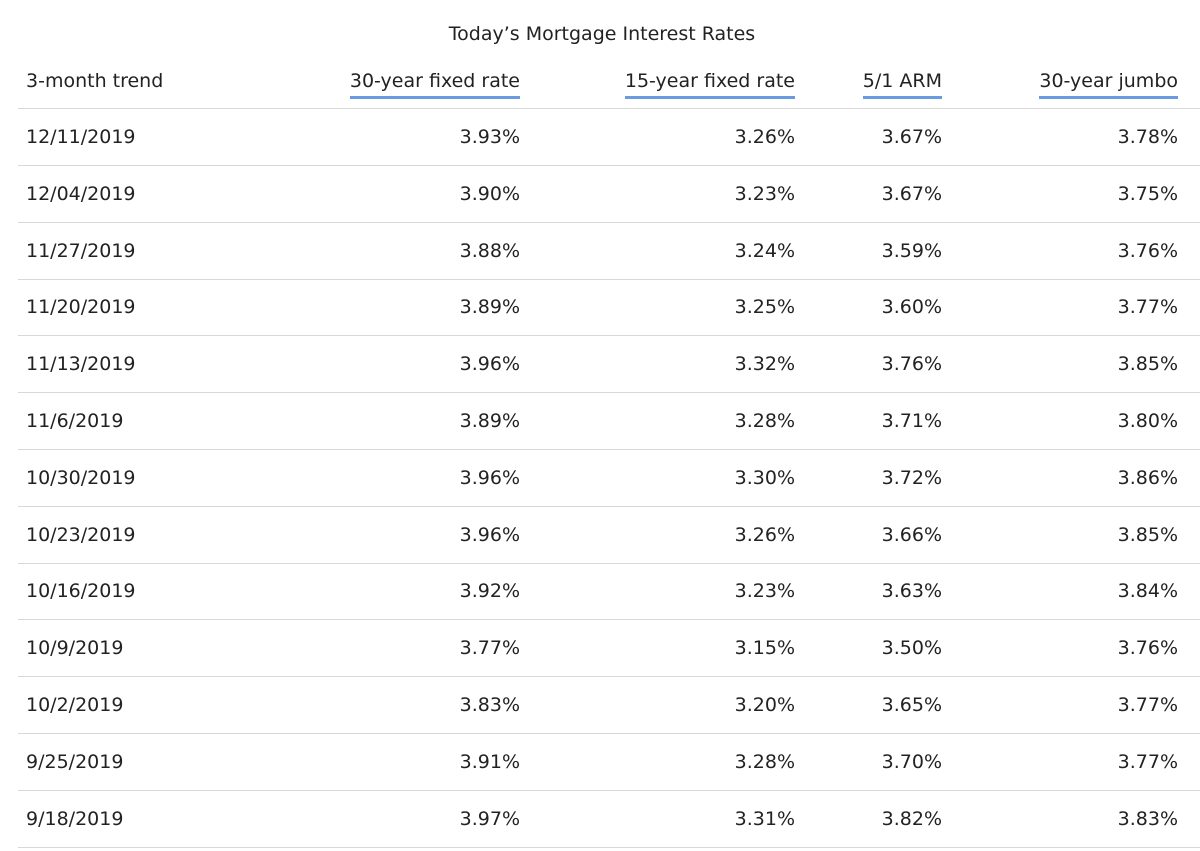 The width and height of the screenshot is (1200, 851). I want to click on rate-cell: 3.86%, so click(1147, 478).